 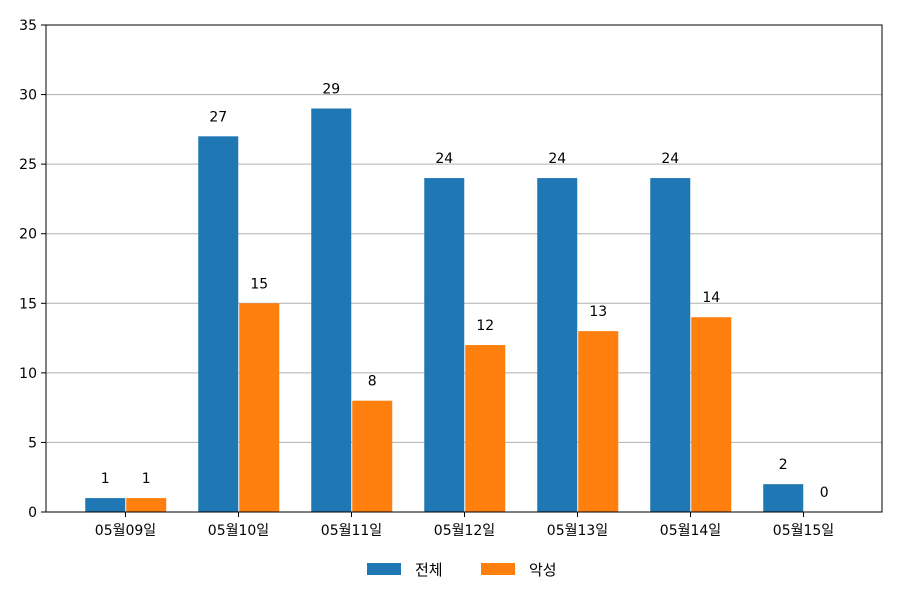 I want to click on data-label-total-4: 24, so click(x=557, y=159).